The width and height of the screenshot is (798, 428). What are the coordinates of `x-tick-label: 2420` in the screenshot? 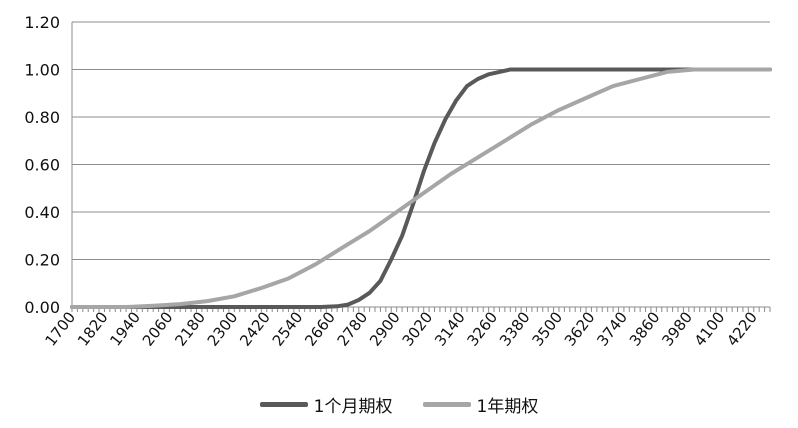 It's located at (255, 328).